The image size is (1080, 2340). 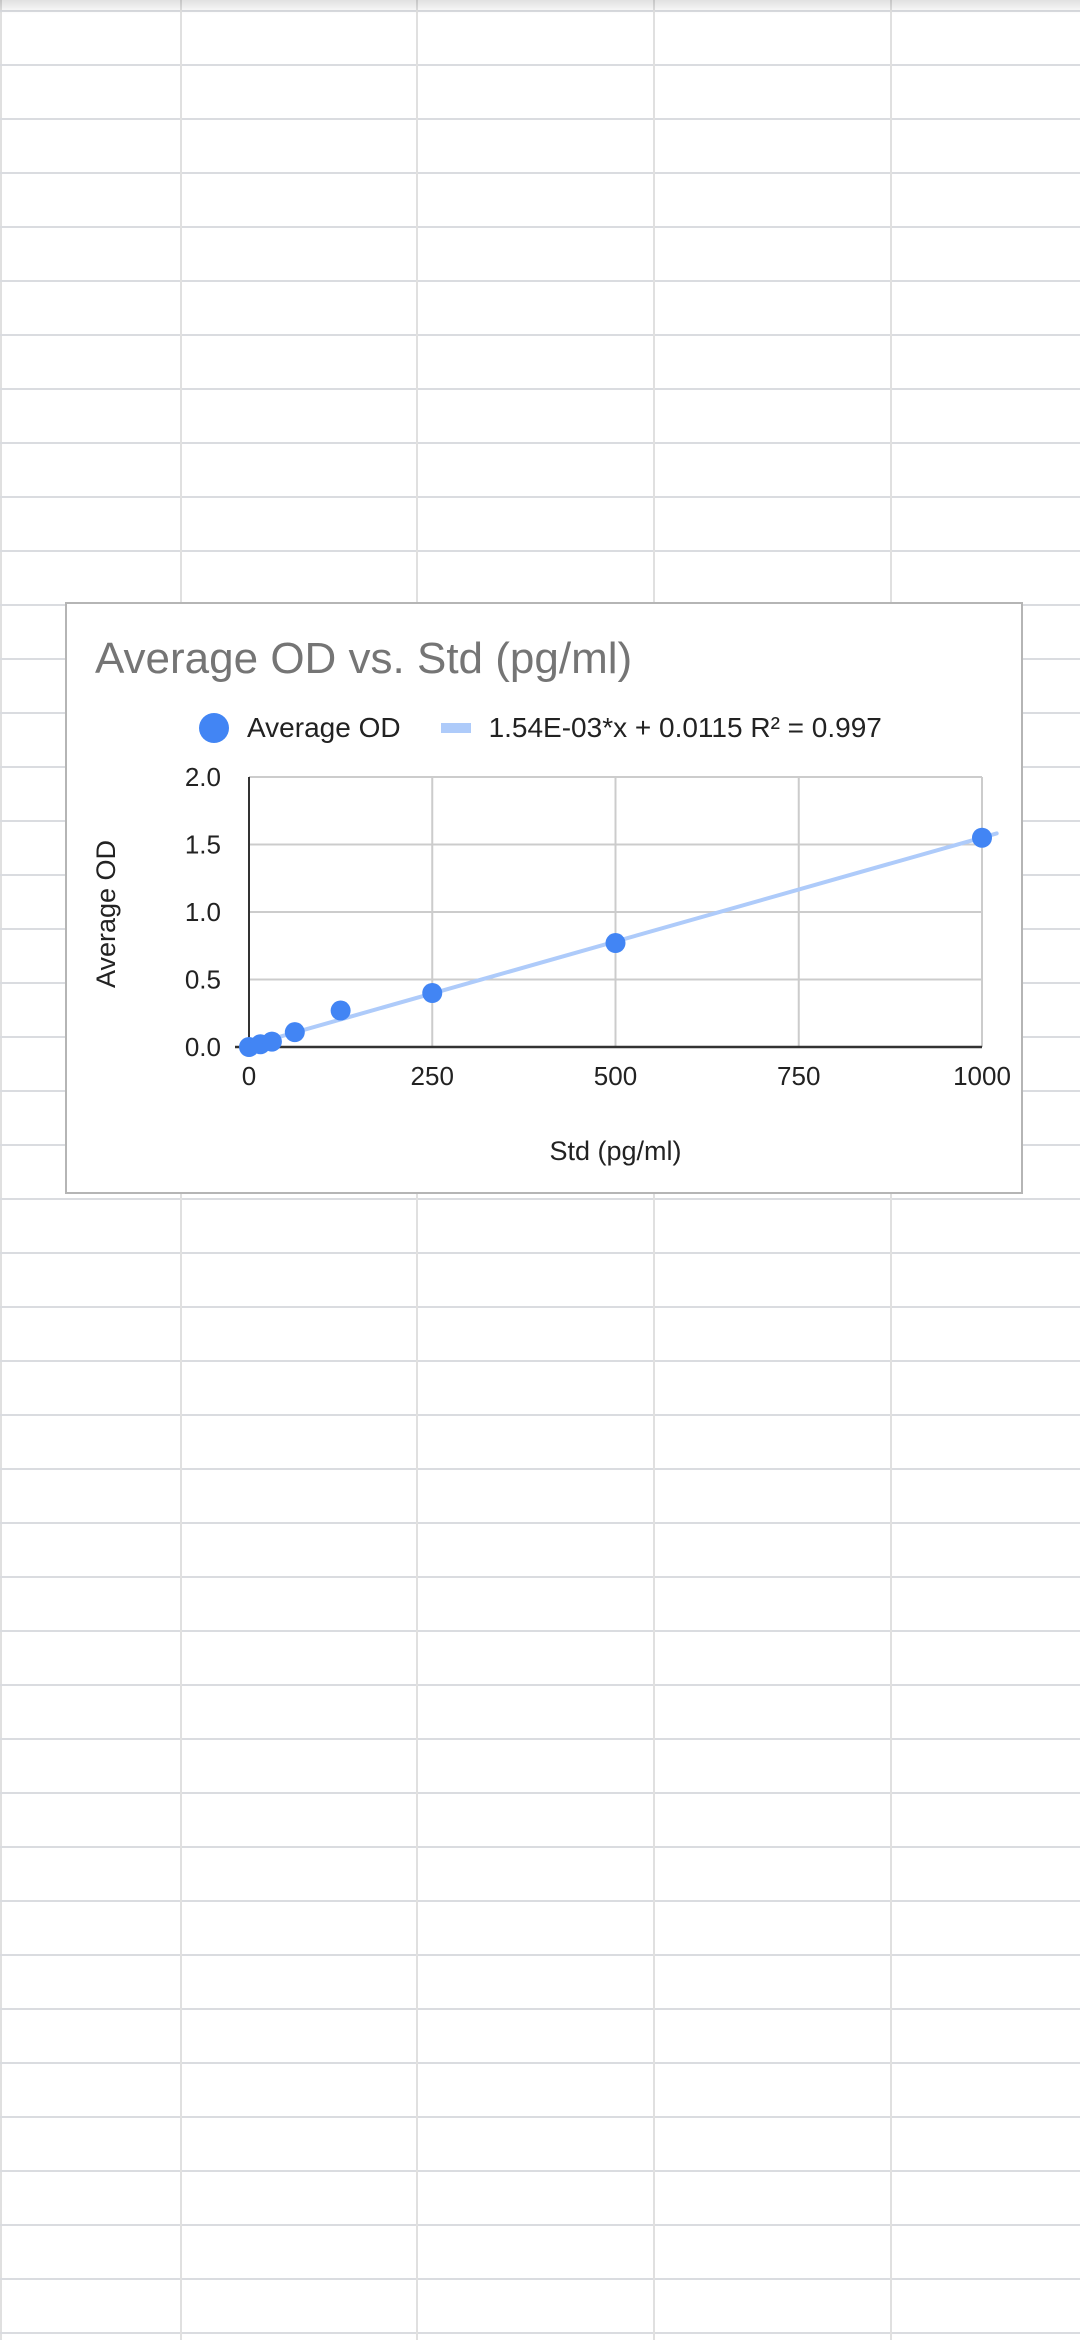 I want to click on legend-series-label: Average OD, so click(x=324, y=727).